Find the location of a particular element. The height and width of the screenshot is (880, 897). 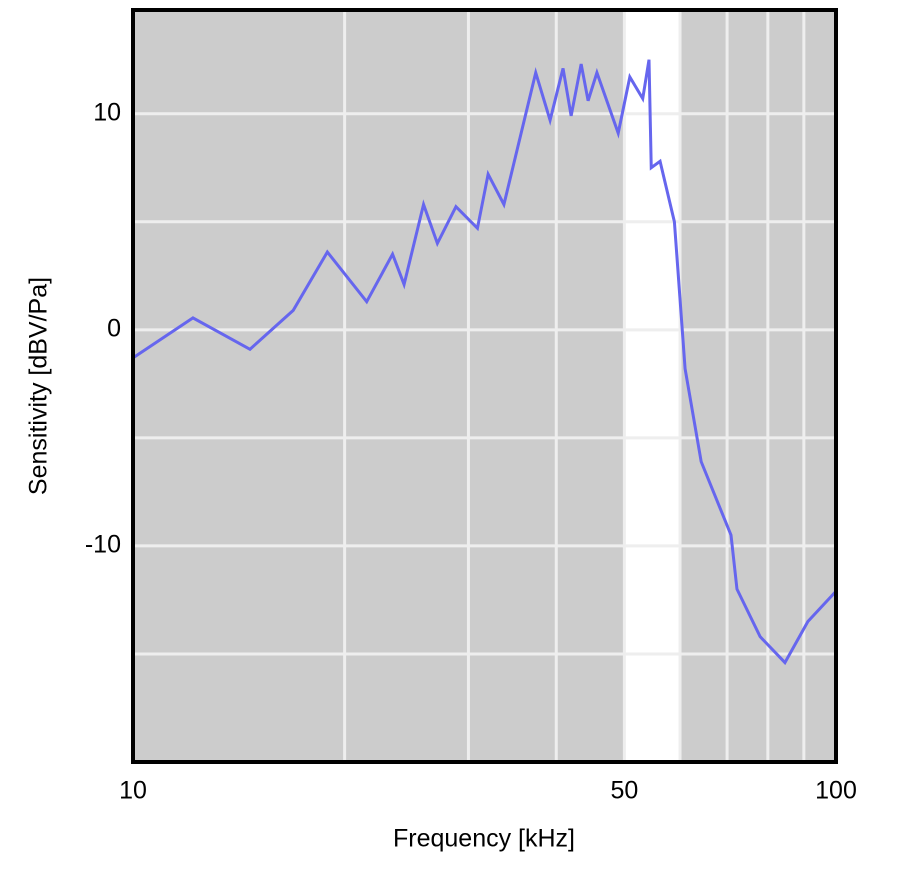

y-tick-label: -10 is located at coordinates (103, 545).